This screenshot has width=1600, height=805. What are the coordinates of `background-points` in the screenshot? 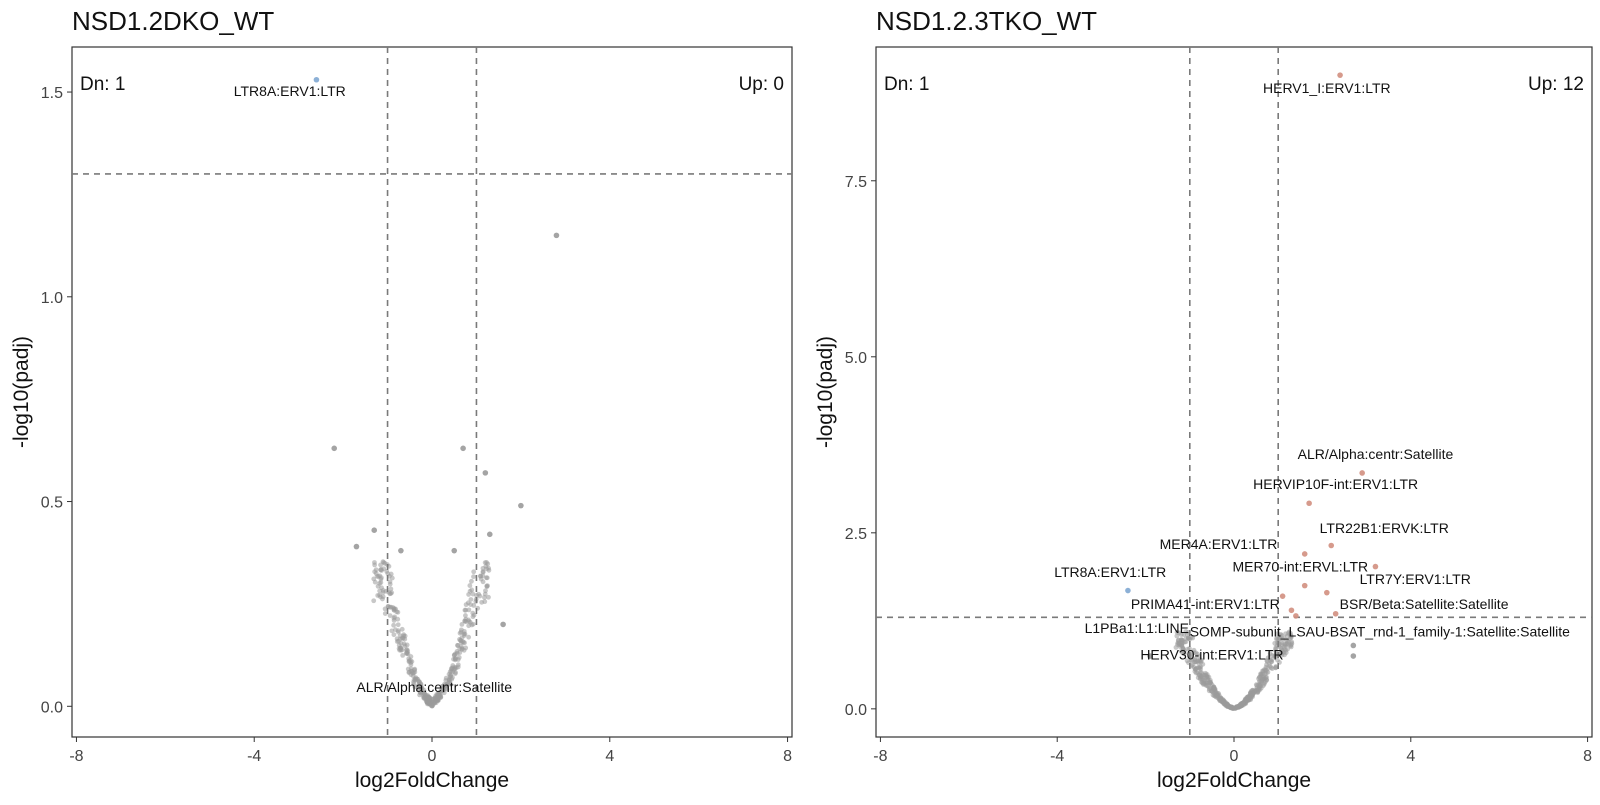 It's located at (1234, 670).